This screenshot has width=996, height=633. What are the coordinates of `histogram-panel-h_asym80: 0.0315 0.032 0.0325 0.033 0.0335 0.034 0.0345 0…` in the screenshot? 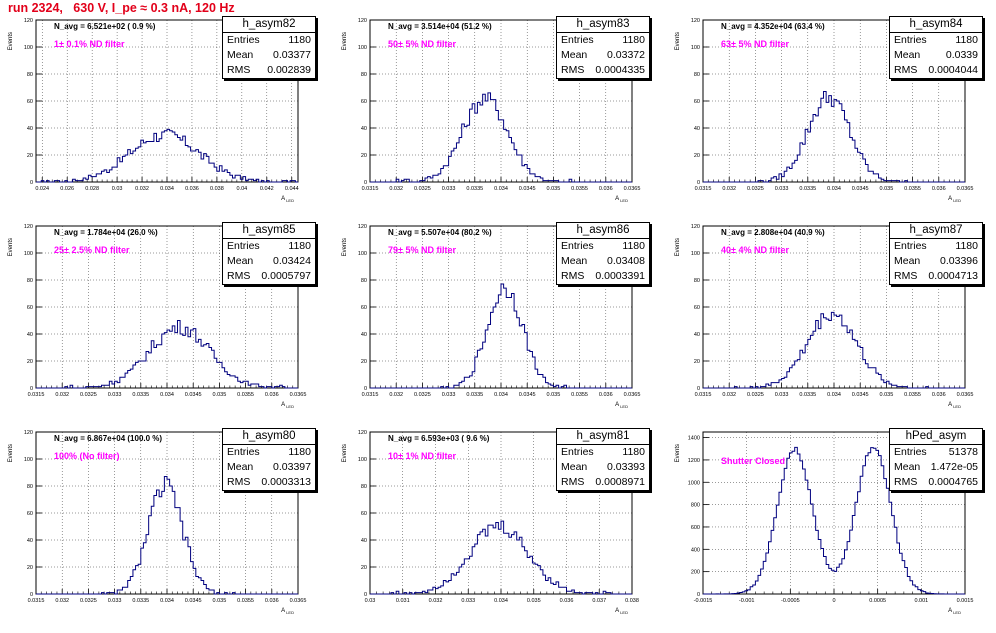 It's located at (167, 530).